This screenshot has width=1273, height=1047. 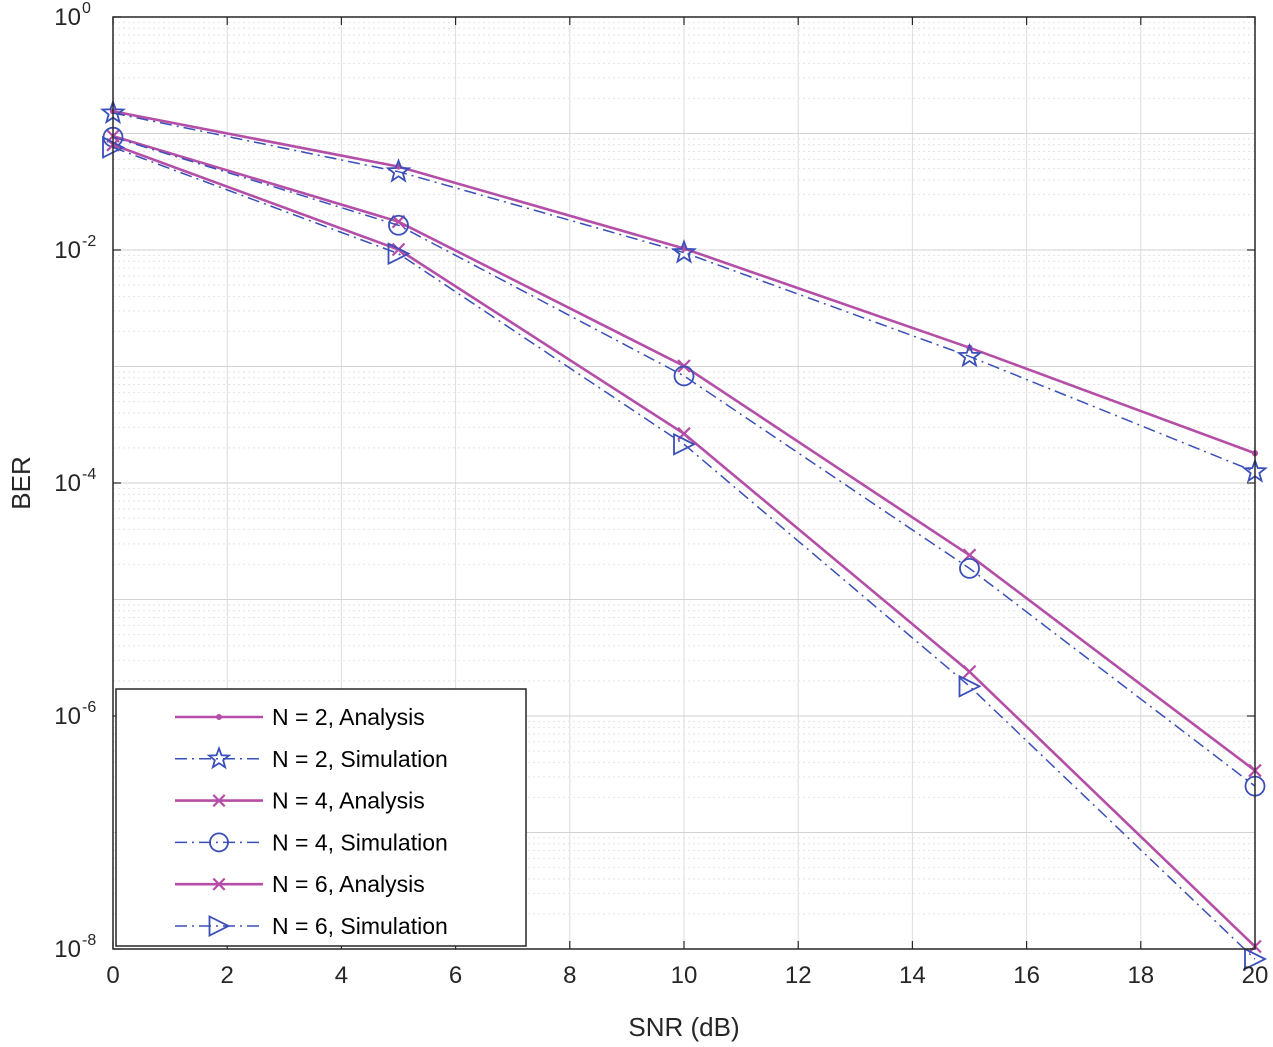 I want to click on legend-label: N = 6, Analysis, so click(x=348, y=884).